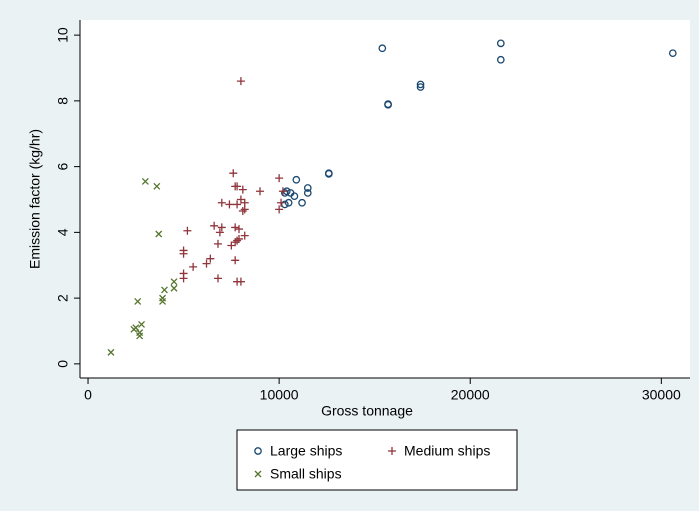 The width and height of the screenshot is (699, 511). Describe the element at coordinates (661, 395) in the screenshot. I see `x-tick-label: 30000` at that location.